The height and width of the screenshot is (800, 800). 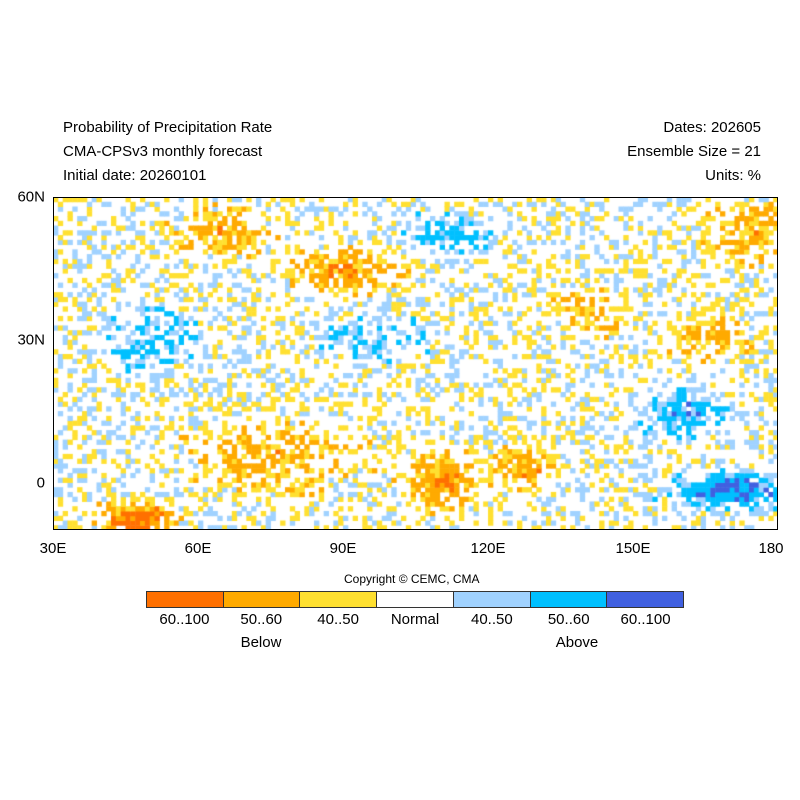 What do you see at coordinates (633, 548) in the screenshot?
I see `x-tick-150e: 150E` at bounding box center [633, 548].